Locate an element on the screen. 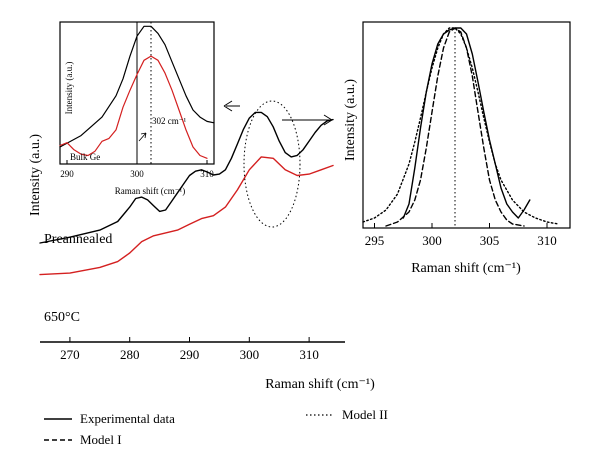  peak-302-label: 302 cm⁻¹ is located at coordinates (169, 121).